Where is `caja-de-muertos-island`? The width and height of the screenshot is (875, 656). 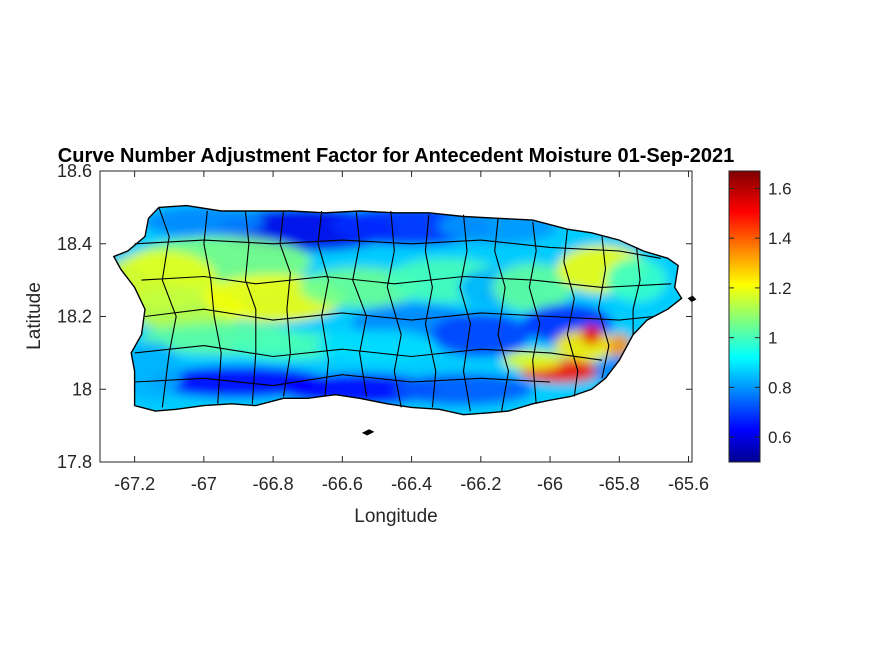
caja-de-muertos-island is located at coordinates (368, 432).